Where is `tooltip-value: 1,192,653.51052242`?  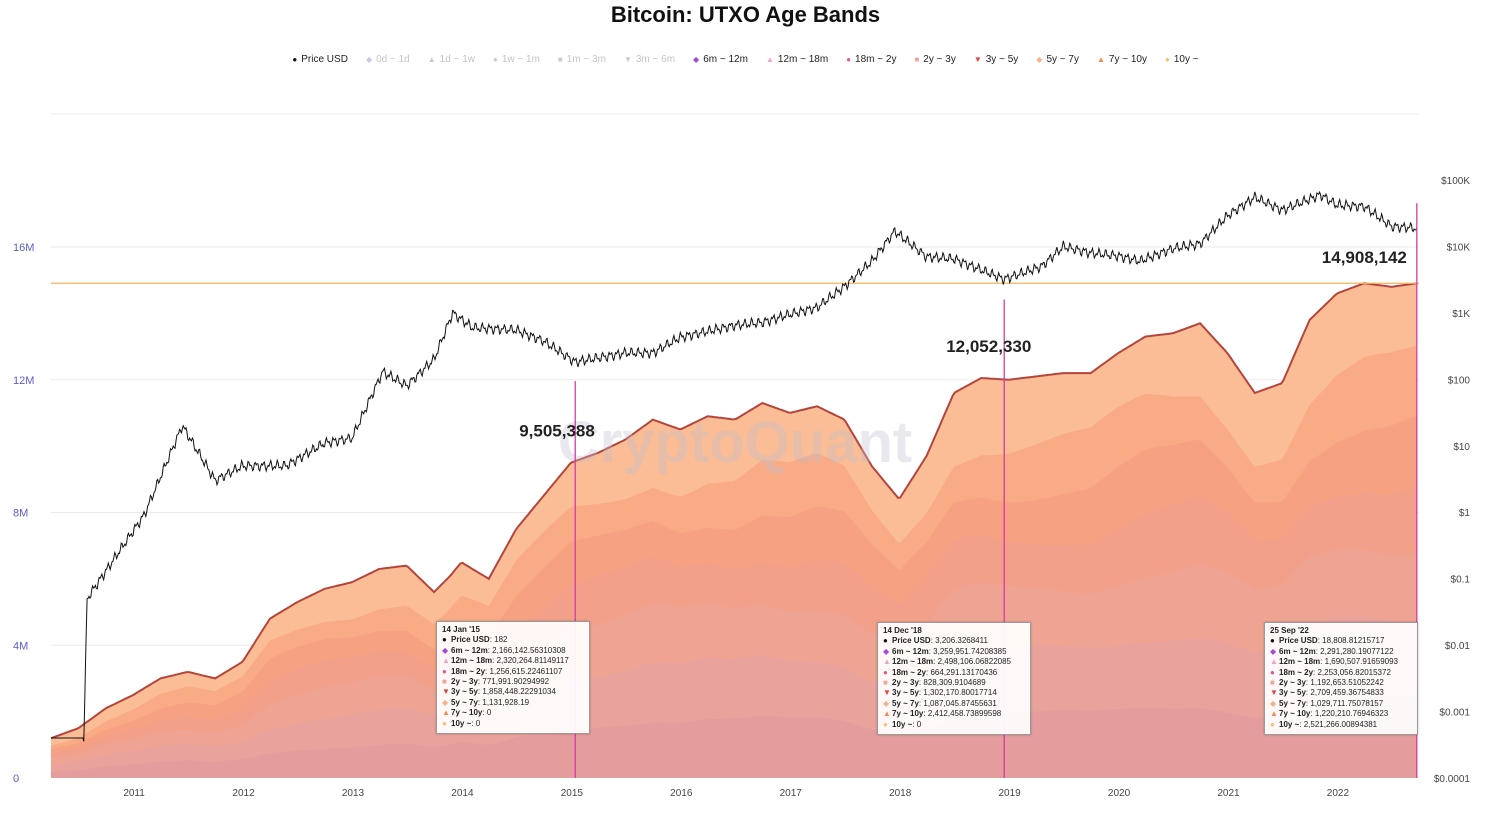
tooltip-value: 1,192,653.51052242 is located at coordinates (1347, 683).